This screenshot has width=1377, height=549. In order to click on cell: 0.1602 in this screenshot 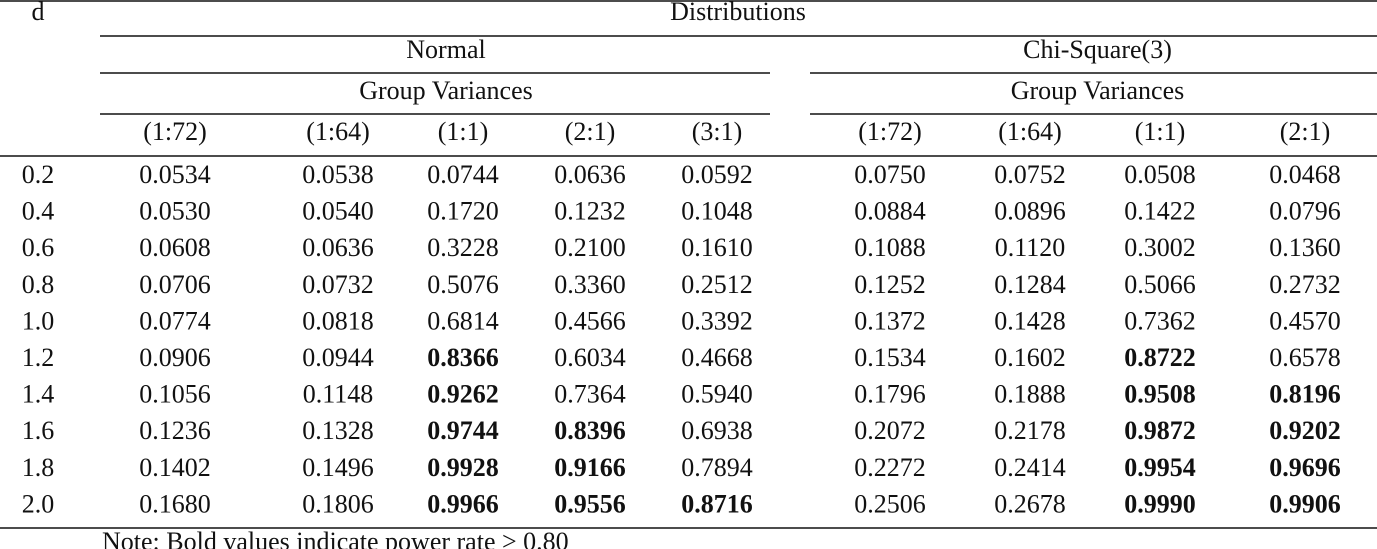, I will do `click(1030, 357)`.